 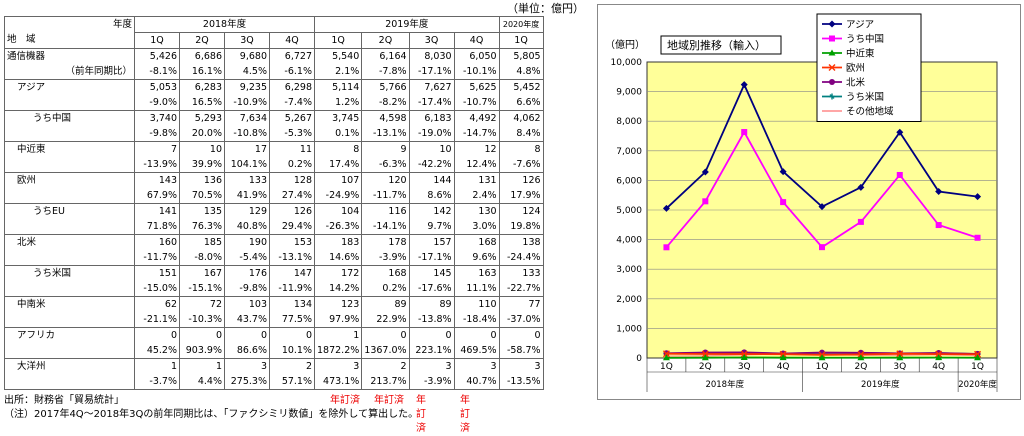 I want to click on value-cell: 141, so click(x=157, y=212).